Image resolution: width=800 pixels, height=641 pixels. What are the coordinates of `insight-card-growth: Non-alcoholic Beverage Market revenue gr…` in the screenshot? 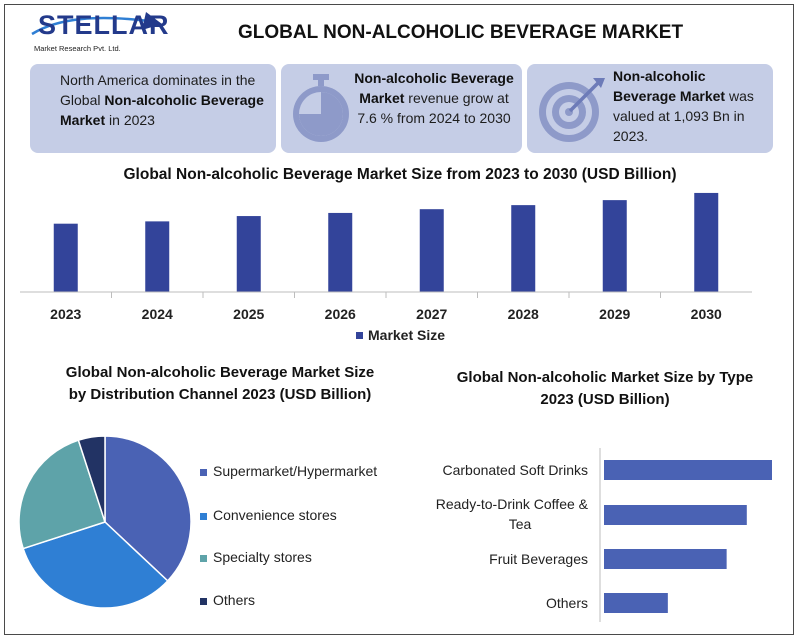 It's located at (401, 108).